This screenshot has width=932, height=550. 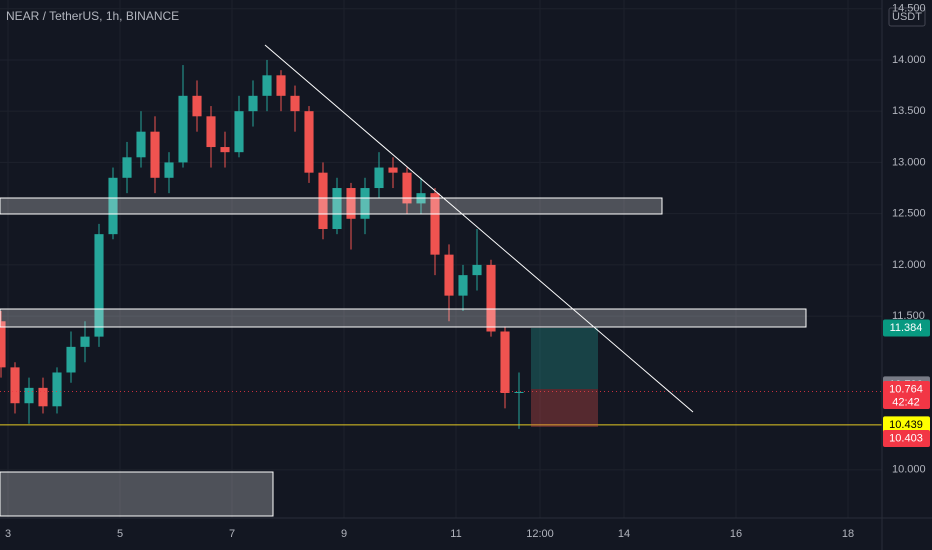 What do you see at coordinates (908, 316) in the screenshot?
I see `y-tick-label: 11.500` at bounding box center [908, 316].